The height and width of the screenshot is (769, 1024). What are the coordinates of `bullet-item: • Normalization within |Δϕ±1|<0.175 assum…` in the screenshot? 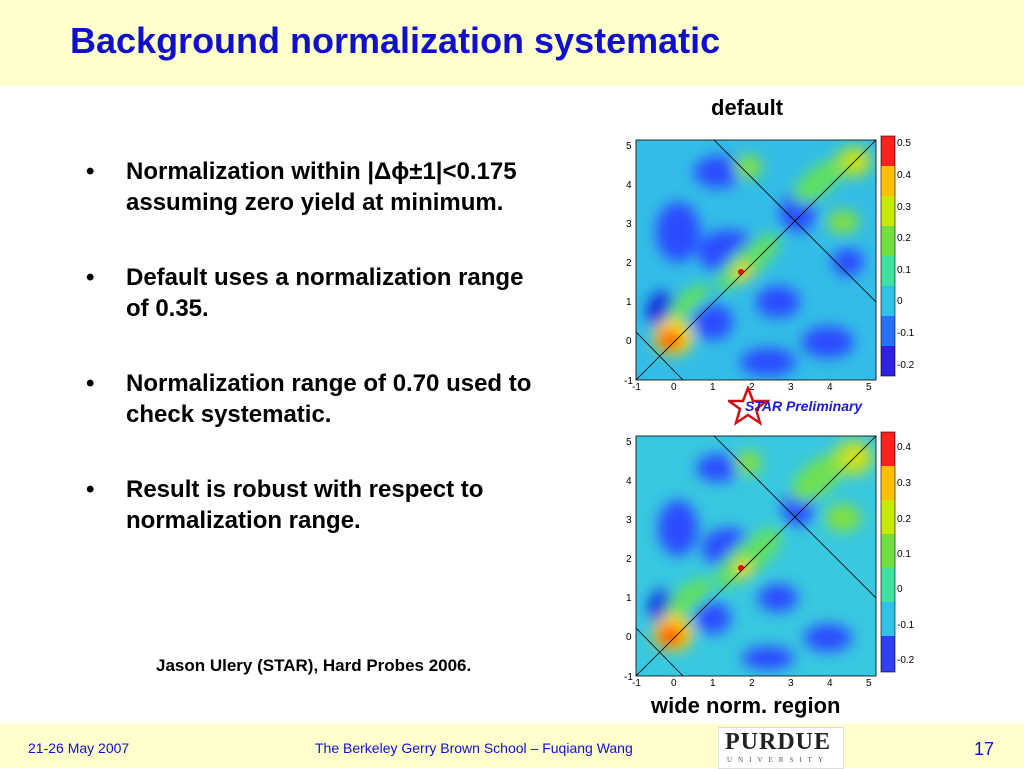 It's located at (311, 187).